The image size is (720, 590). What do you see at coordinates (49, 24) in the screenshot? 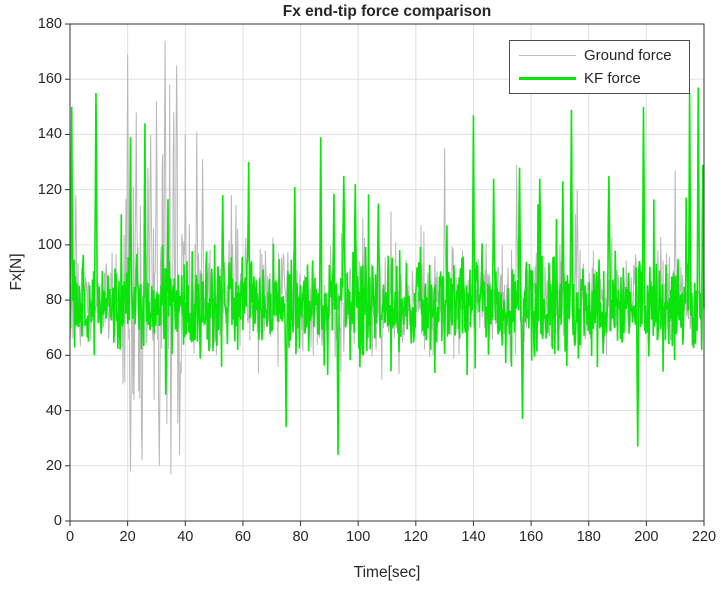
I see `y-tick-label: 180` at bounding box center [49, 24].